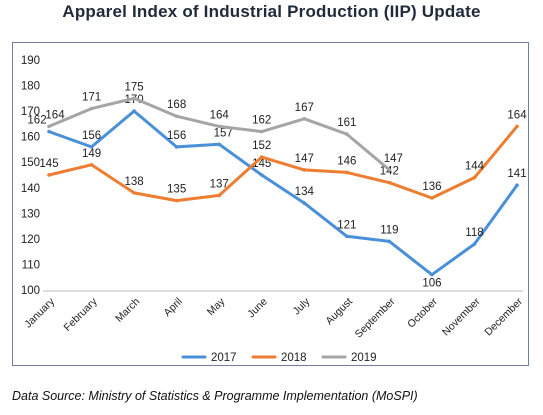 This screenshot has height=415, width=543. What do you see at coordinates (431, 187) in the screenshot?
I see `data-label-2018: 136` at bounding box center [431, 187].